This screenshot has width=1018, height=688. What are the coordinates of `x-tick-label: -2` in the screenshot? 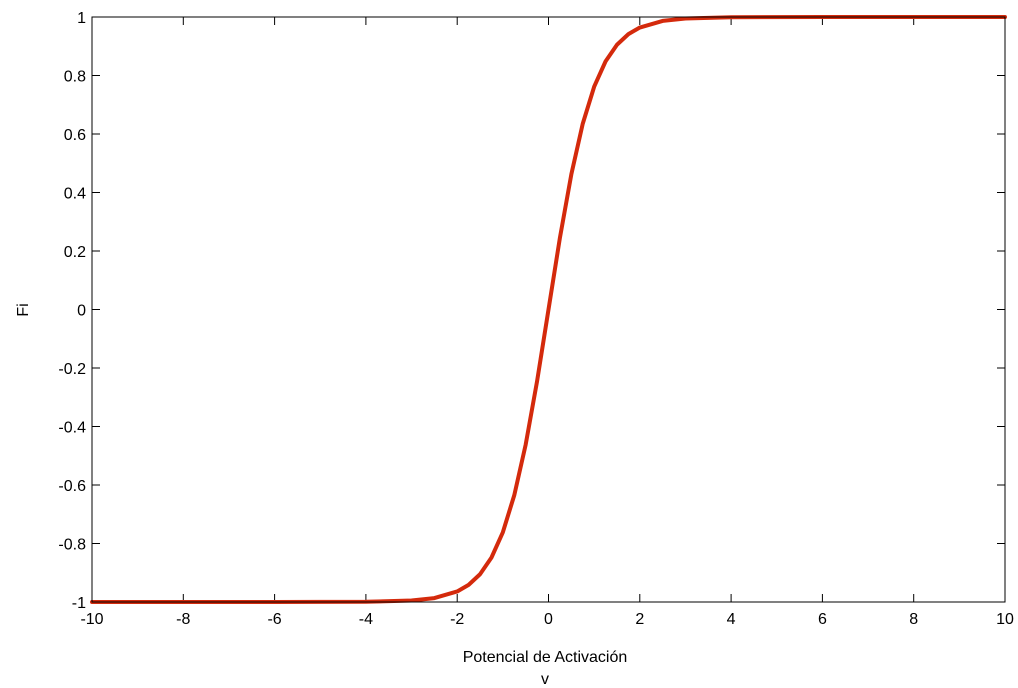 It's located at (457, 619).